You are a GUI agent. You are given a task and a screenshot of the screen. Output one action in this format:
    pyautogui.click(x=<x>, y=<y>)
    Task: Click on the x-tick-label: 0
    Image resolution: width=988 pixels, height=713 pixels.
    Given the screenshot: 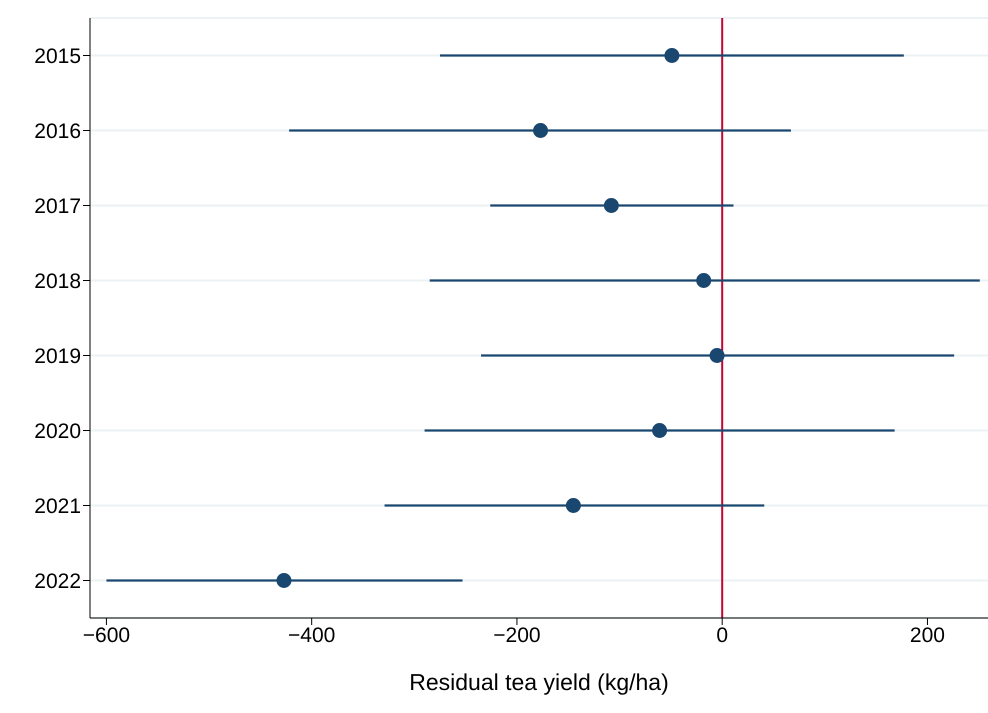 What is the action you would take?
    pyautogui.click(x=722, y=635)
    